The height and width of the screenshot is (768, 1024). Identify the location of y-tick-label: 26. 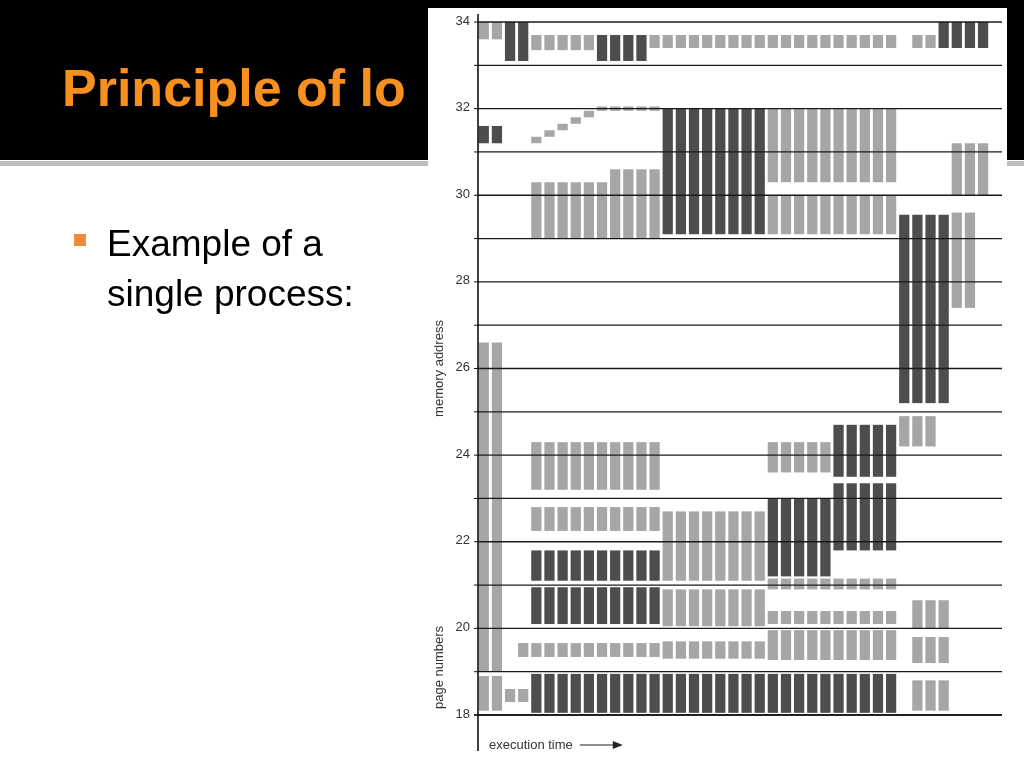
(462, 367).